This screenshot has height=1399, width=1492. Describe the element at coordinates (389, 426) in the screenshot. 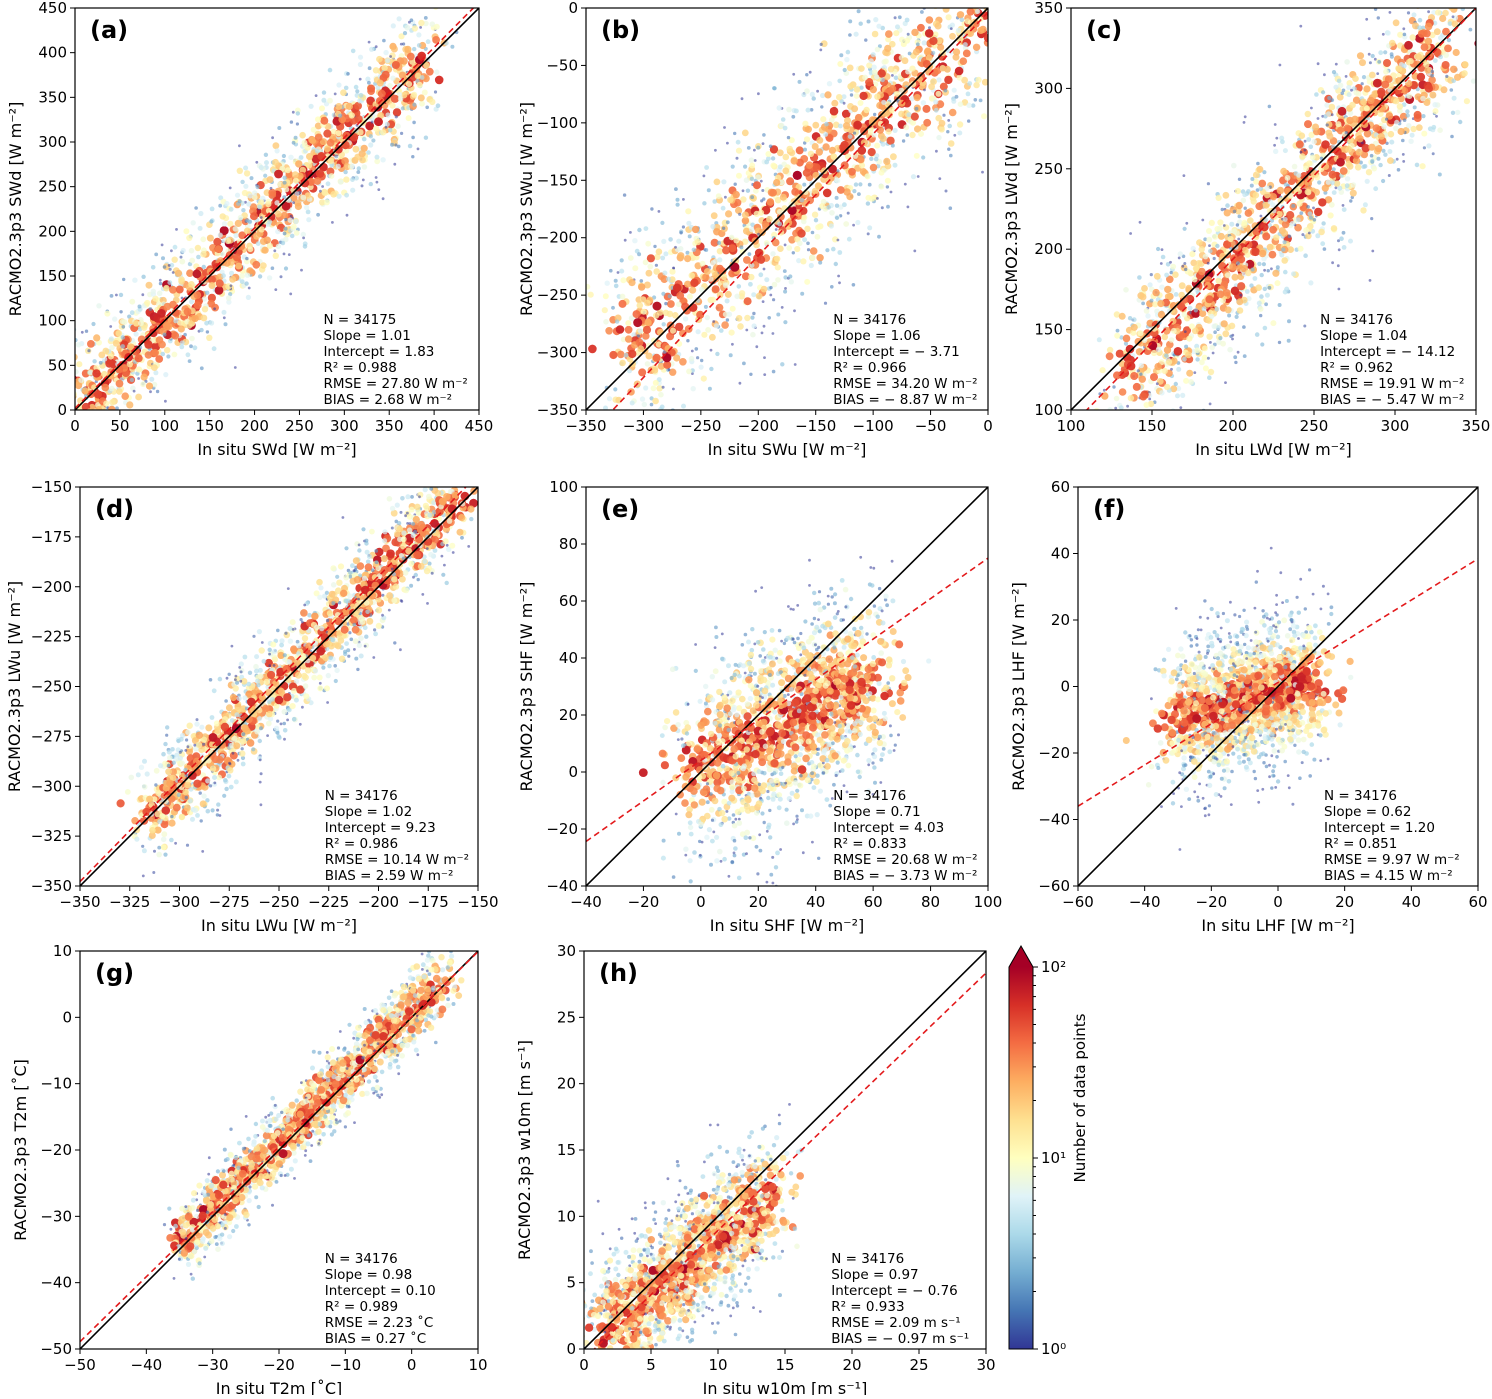

I see `x-tick-label: 350` at that location.